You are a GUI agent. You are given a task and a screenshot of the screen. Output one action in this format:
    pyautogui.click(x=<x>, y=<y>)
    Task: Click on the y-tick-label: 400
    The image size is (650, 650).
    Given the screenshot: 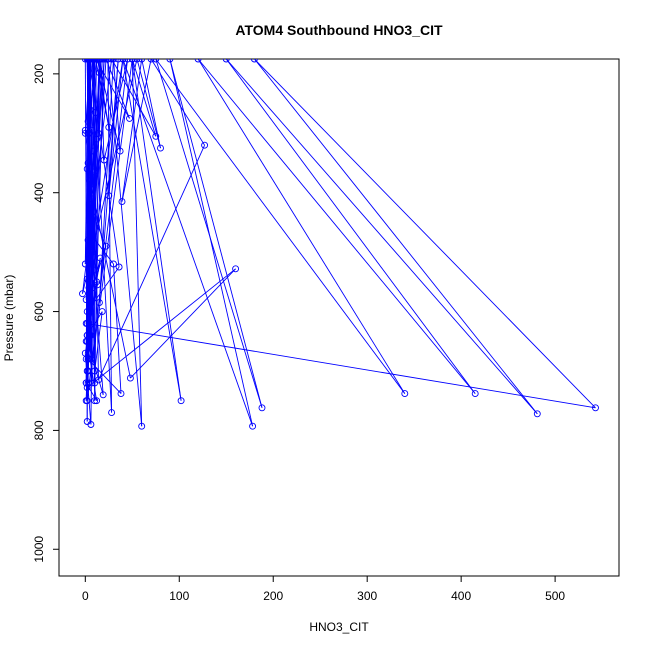 What is the action you would take?
    pyautogui.click(x=39, y=192)
    